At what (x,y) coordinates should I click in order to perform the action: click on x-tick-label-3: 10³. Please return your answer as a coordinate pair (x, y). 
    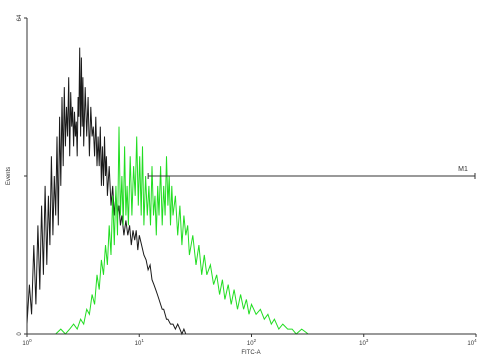
    Looking at the image, I should click on (364, 342).